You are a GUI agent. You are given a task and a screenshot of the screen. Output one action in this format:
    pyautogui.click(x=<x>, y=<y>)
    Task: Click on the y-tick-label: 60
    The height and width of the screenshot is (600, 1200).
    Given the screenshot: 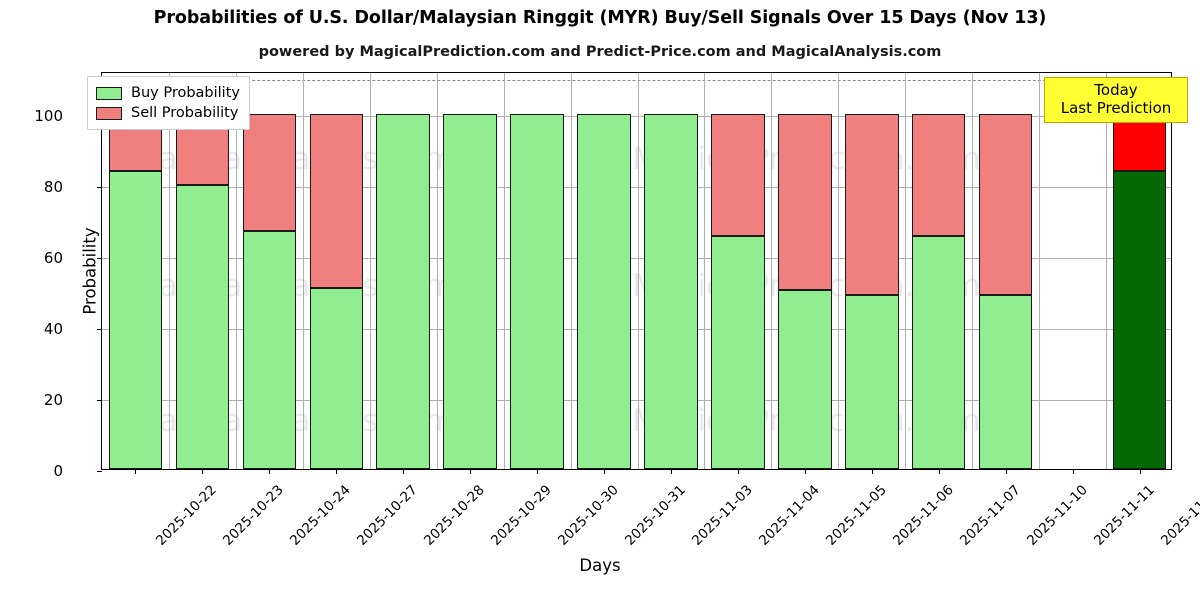 What is the action you would take?
    pyautogui.click(x=53, y=257)
    